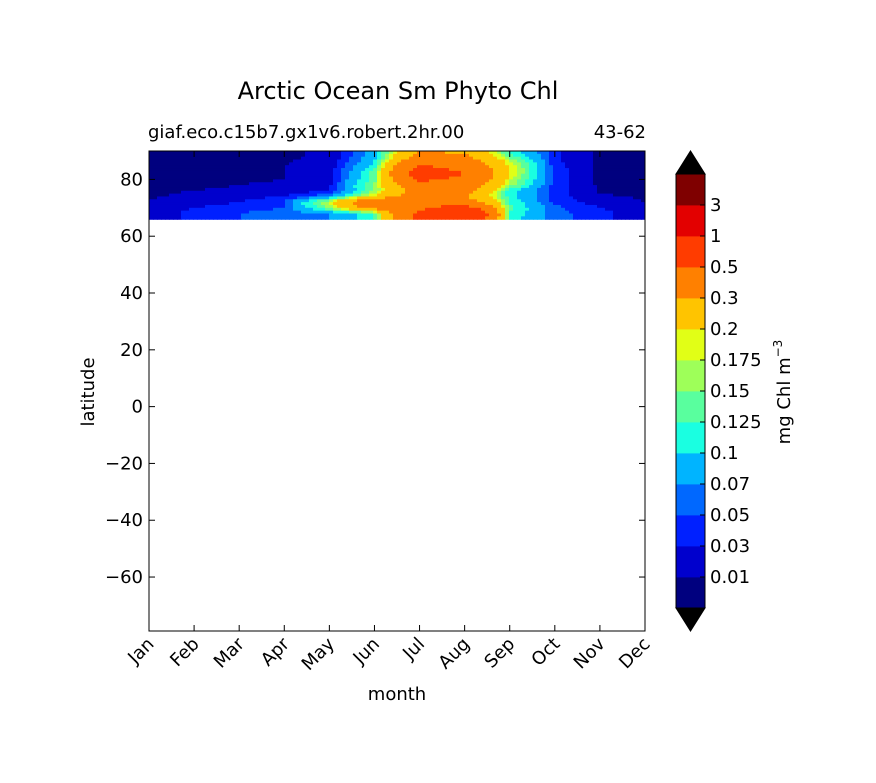 The height and width of the screenshot is (783, 876). Describe the element at coordinates (730, 546) in the screenshot. I see `colorbar-tick-label: 0.03` at that location.